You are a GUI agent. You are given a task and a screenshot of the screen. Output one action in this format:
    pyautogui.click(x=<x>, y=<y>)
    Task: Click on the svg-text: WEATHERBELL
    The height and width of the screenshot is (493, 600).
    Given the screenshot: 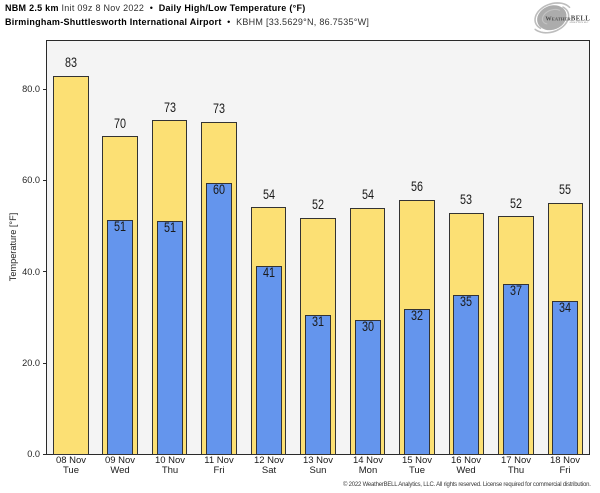 What is the action you would take?
    pyautogui.click(x=567, y=19)
    